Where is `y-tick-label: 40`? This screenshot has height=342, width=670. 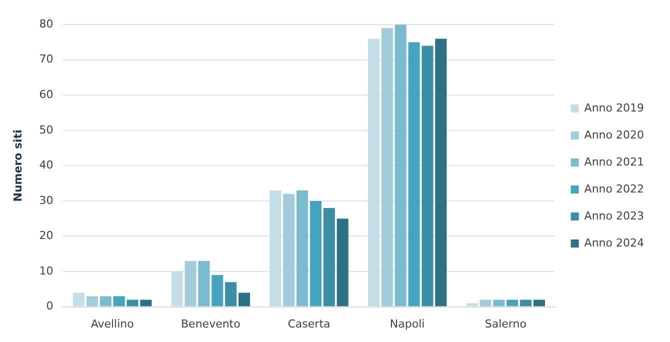 y-tick-label: 40 is located at coordinates (46, 165).